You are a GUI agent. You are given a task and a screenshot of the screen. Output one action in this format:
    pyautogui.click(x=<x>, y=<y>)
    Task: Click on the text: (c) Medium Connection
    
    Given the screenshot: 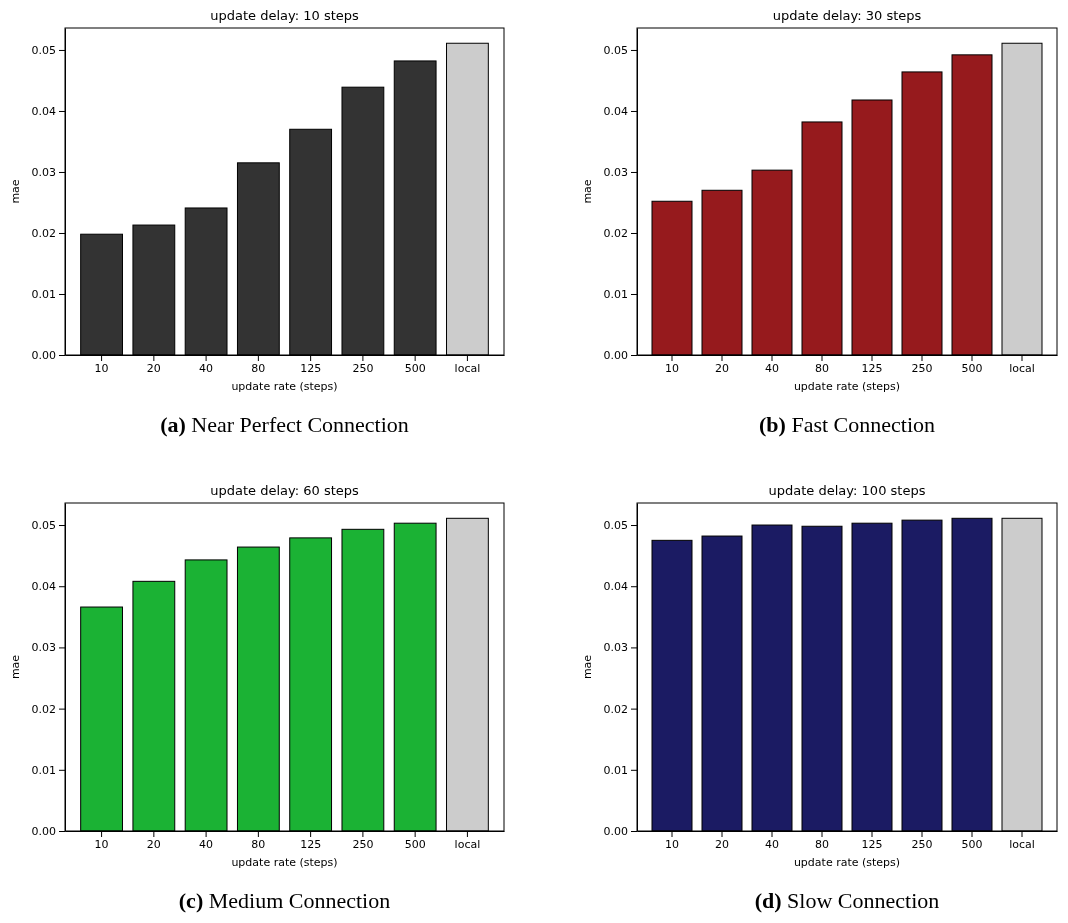 What is the action you would take?
    pyautogui.click(x=284, y=900)
    